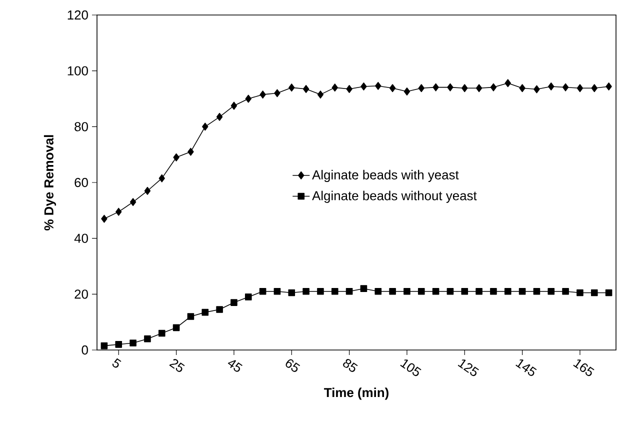 The height and width of the screenshot is (441, 625). What do you see at coordinates (50, 182) in the screenshot?
I see `y-axis-title: % Dye Removal` at bounding box center [50, 182].